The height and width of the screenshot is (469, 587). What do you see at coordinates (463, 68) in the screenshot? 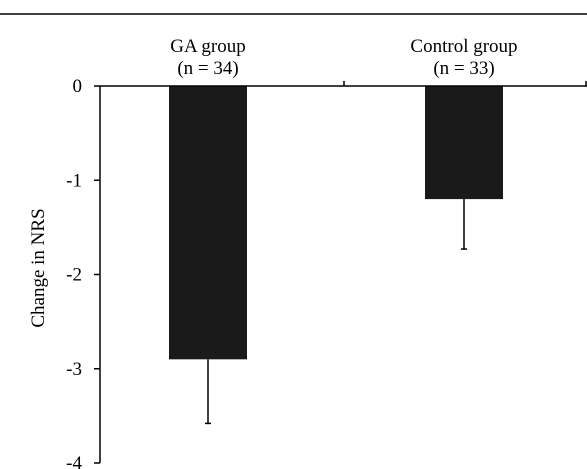
I see `category-sublabel-control: (n = 33)` at bounding box center [463, 68].